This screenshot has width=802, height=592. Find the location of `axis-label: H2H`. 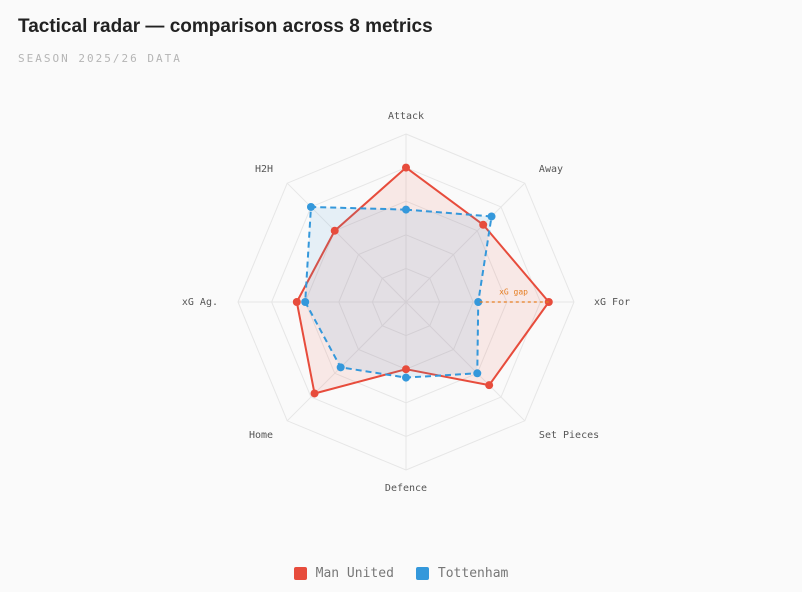

axis-label: H2H is located at coordinates (264, 169).